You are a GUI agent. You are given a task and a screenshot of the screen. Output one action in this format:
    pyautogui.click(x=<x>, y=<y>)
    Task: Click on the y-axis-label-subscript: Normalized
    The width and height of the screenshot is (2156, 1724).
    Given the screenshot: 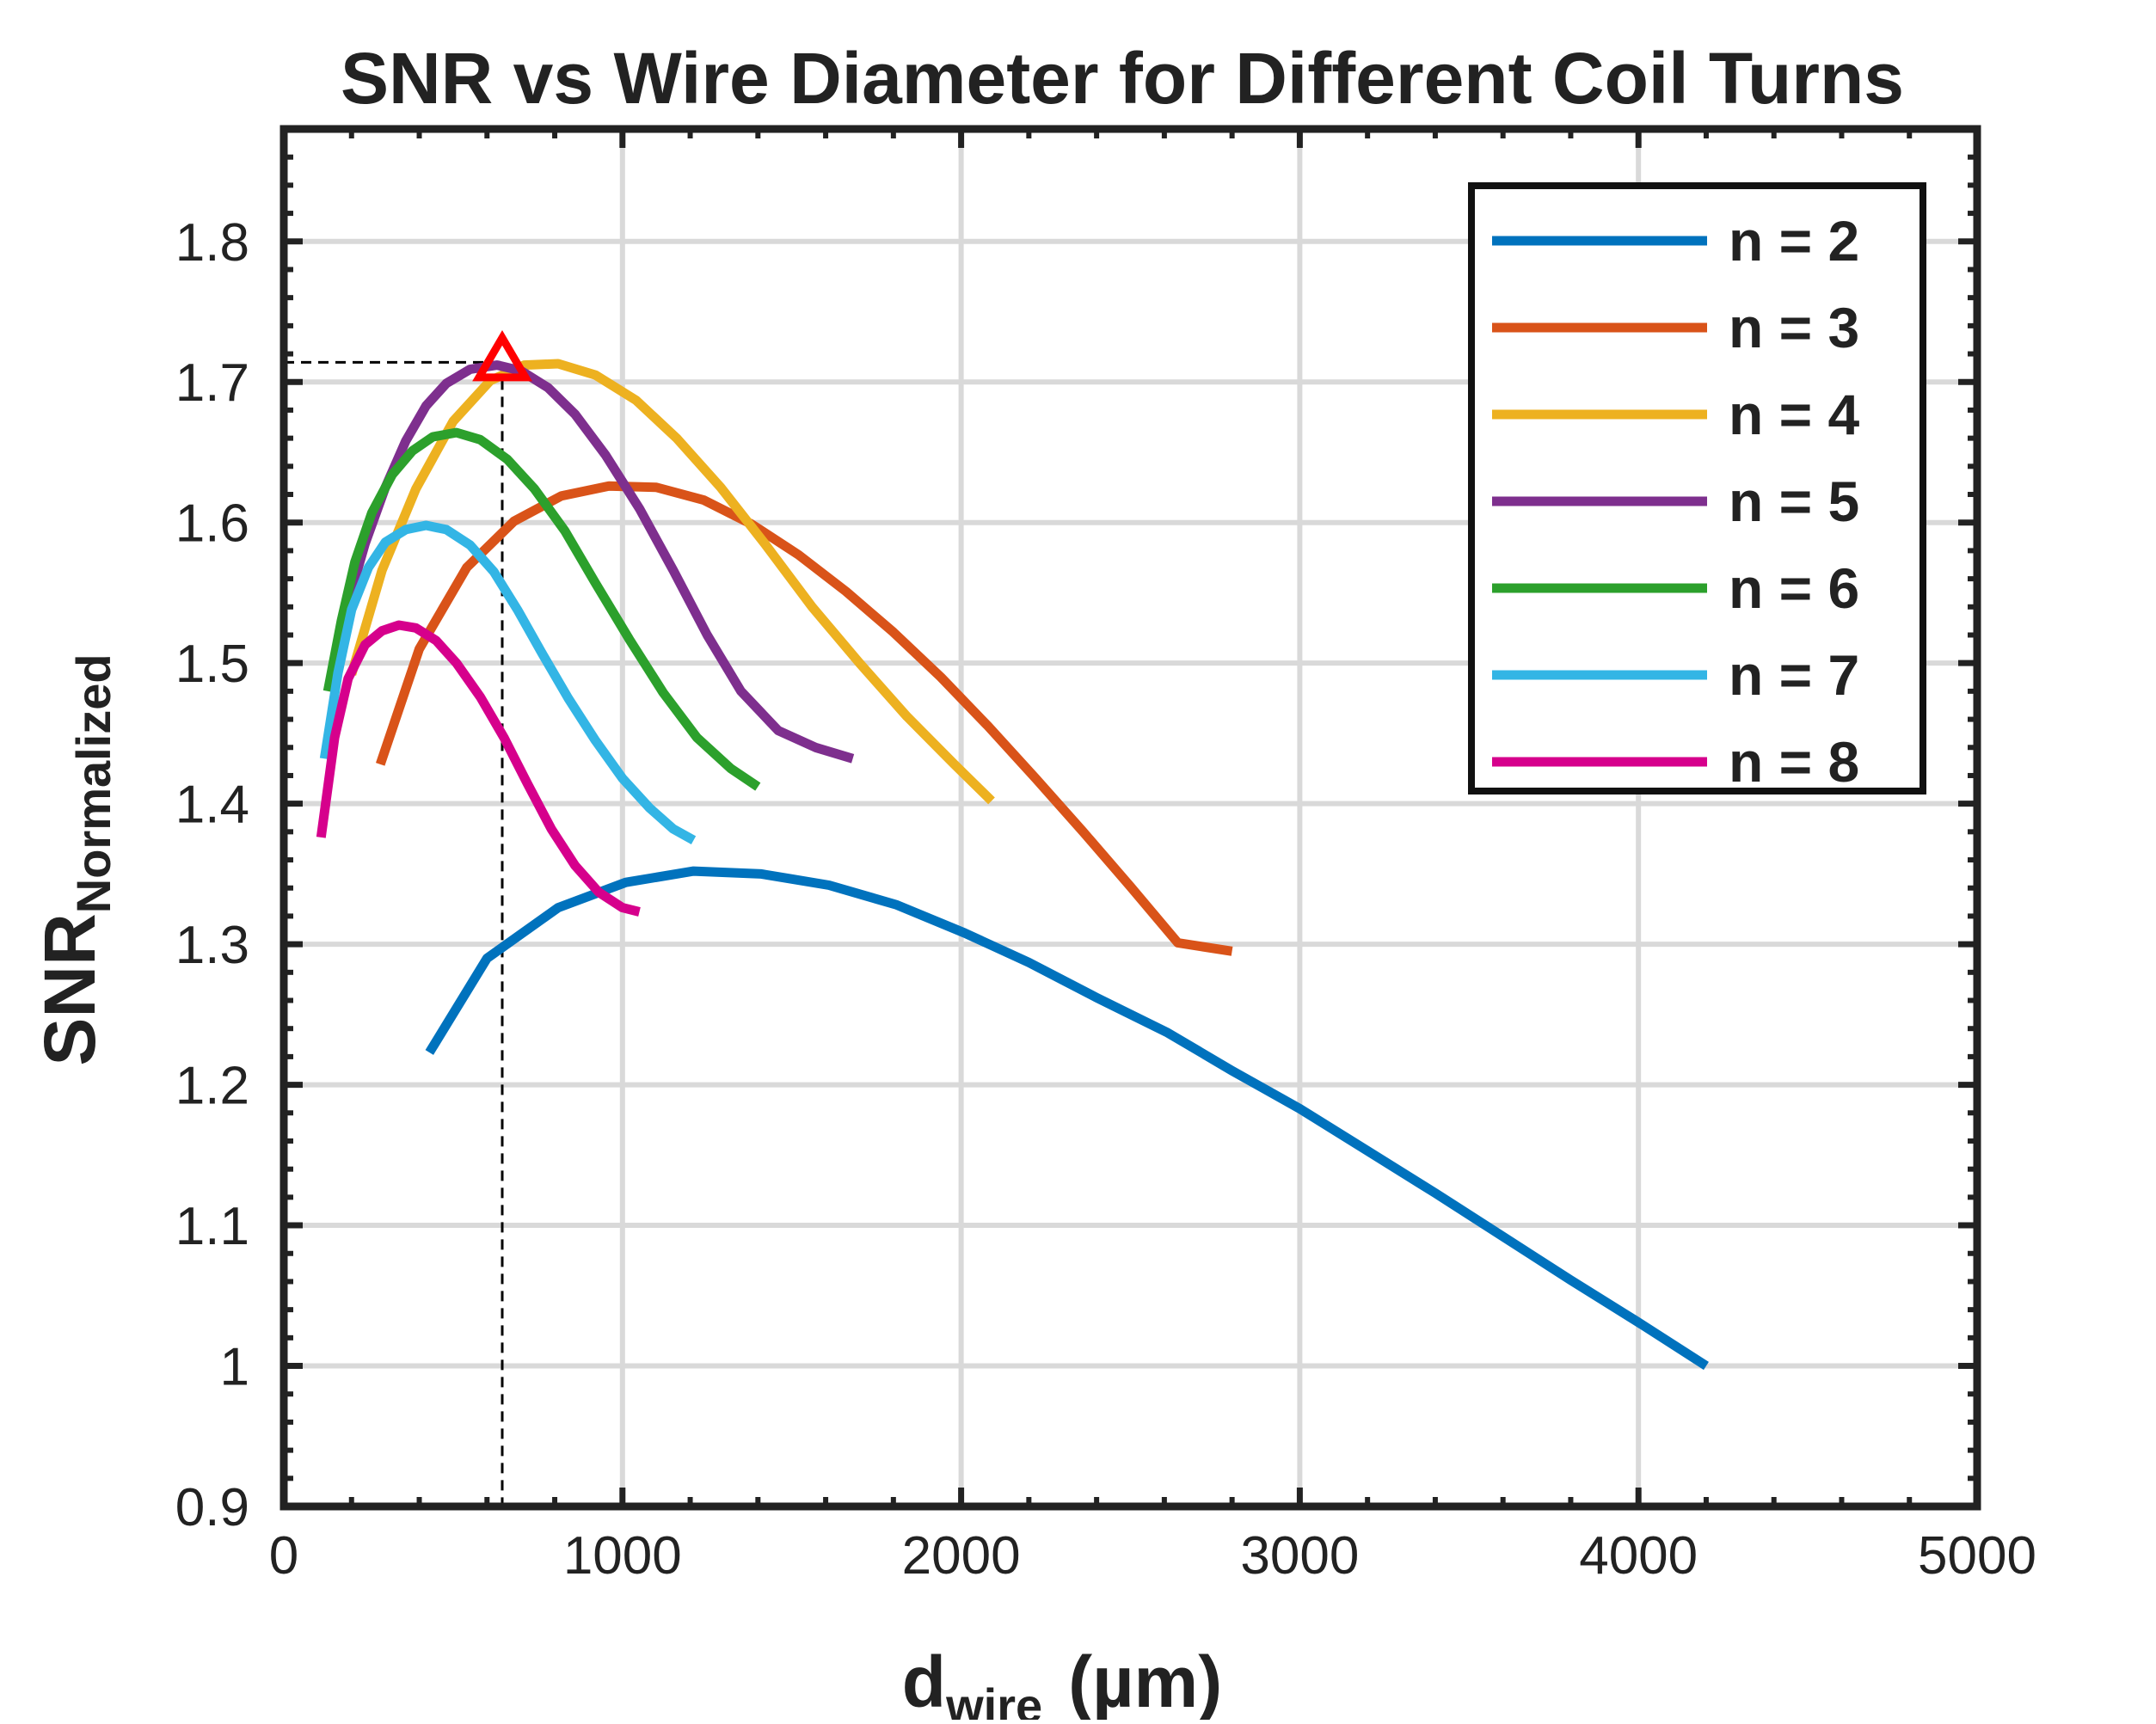 What is the action you would take?
    pyautogui.click(x=93, y=783)
    